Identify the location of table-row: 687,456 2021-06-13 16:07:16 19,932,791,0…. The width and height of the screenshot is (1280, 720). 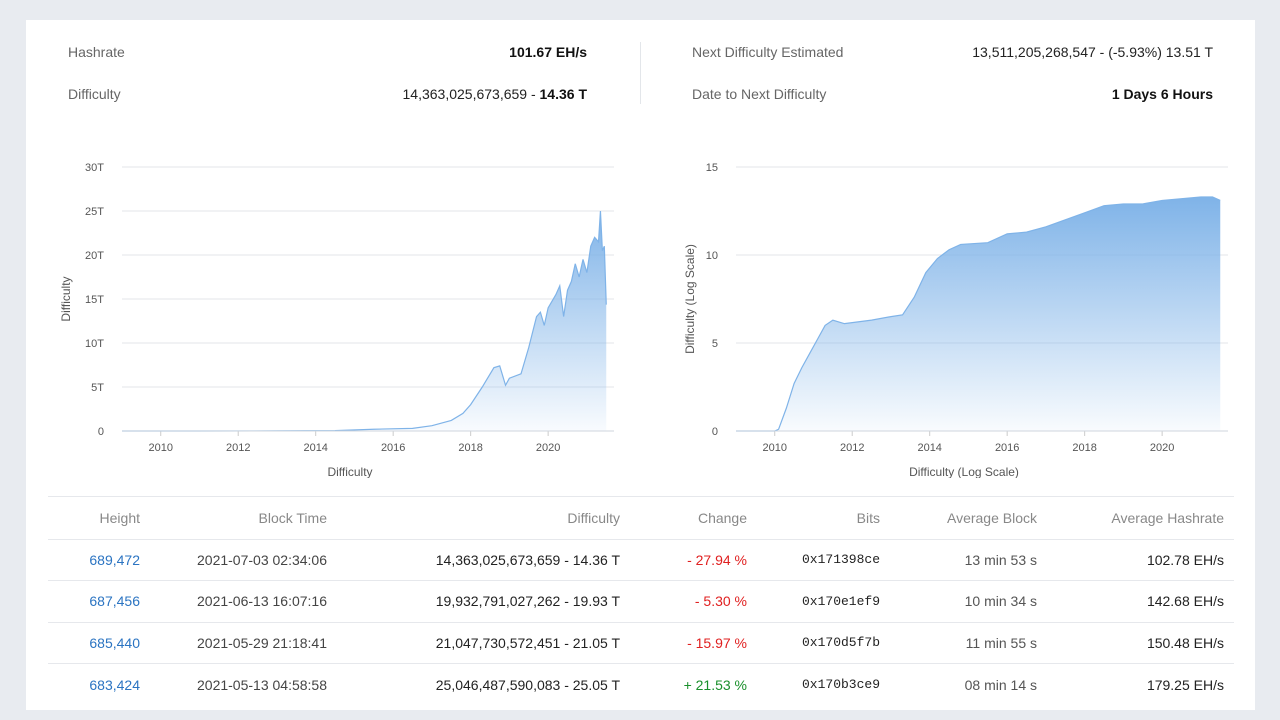
(641, 601).